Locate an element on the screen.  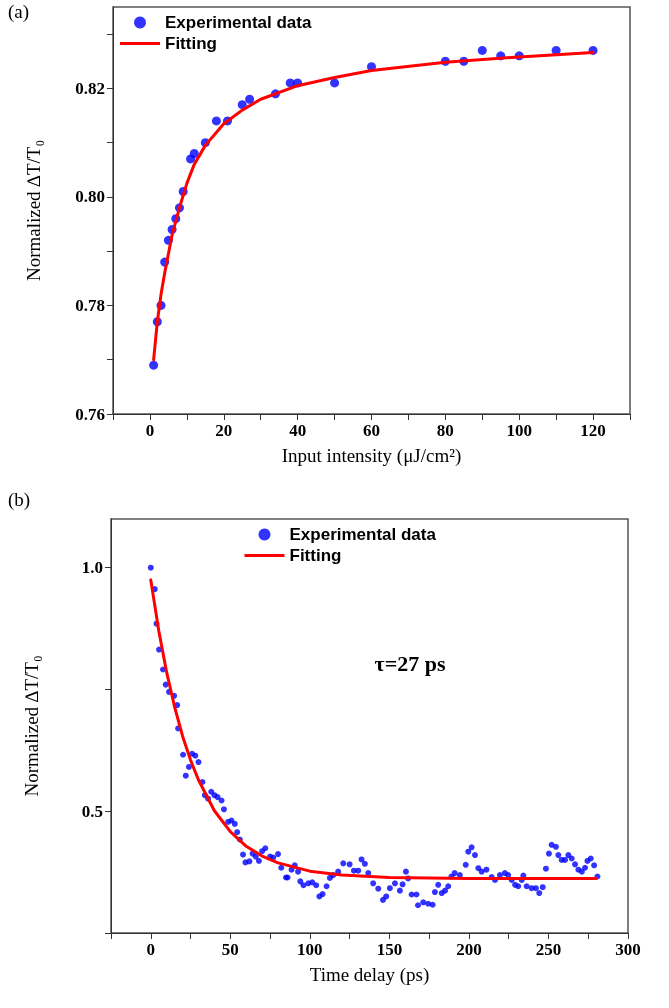
chart-title: (a) is located at coordinates (19, 12).